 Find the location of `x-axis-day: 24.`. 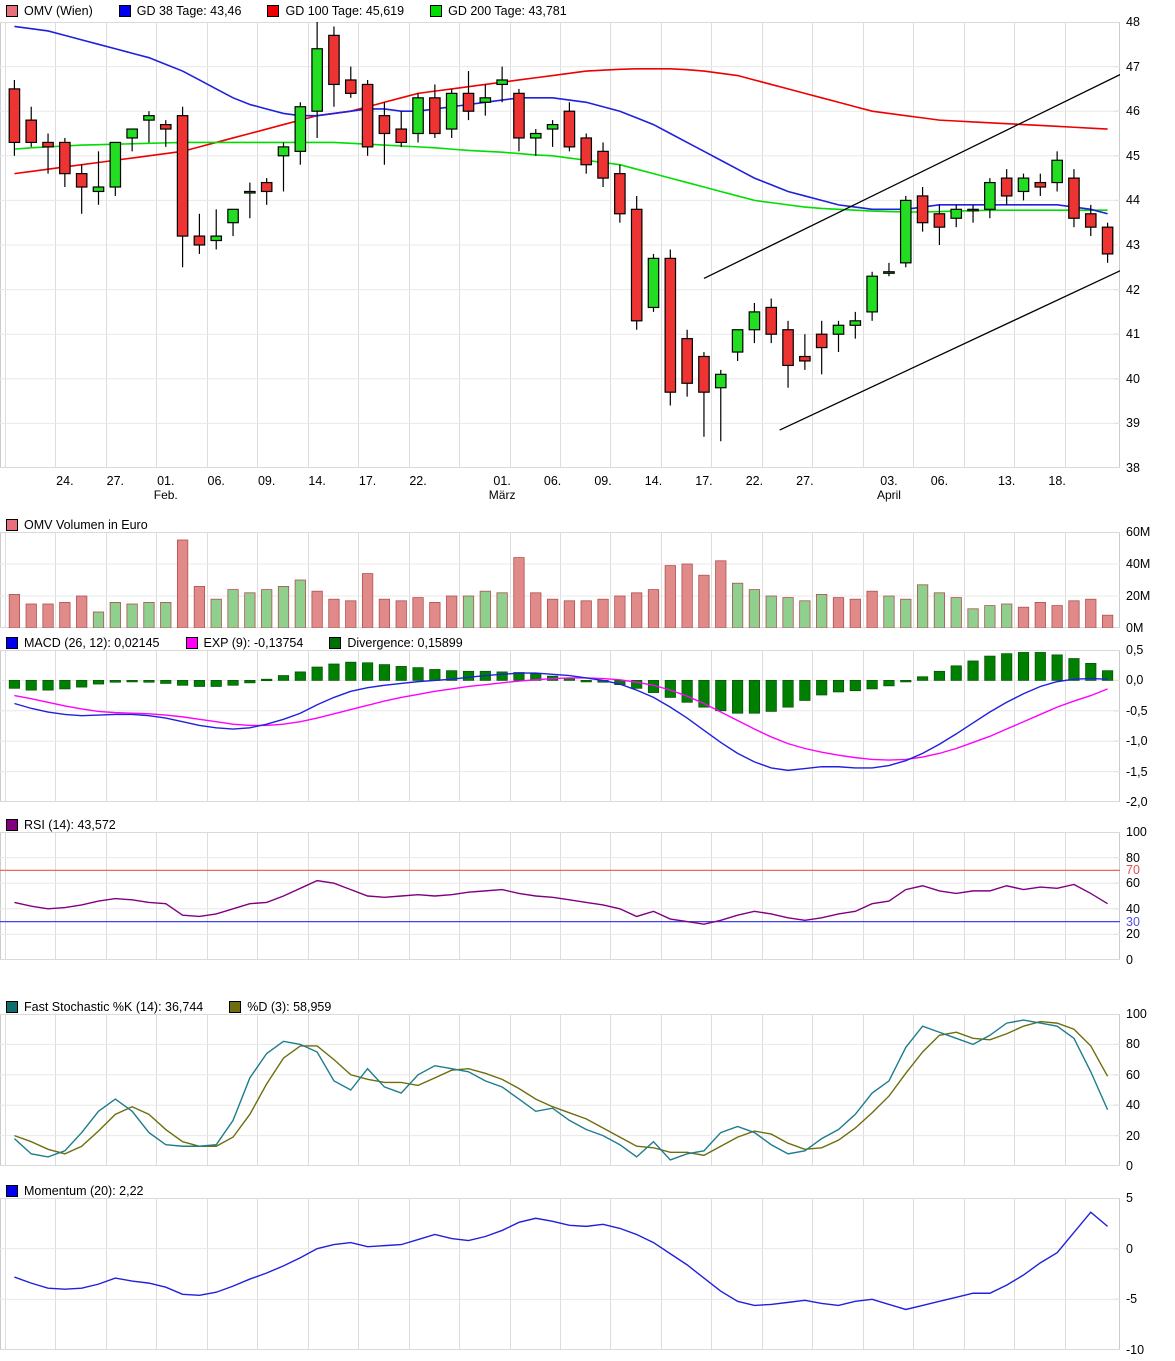

x-axis-day: 24. is located at coordinates (65, 481).